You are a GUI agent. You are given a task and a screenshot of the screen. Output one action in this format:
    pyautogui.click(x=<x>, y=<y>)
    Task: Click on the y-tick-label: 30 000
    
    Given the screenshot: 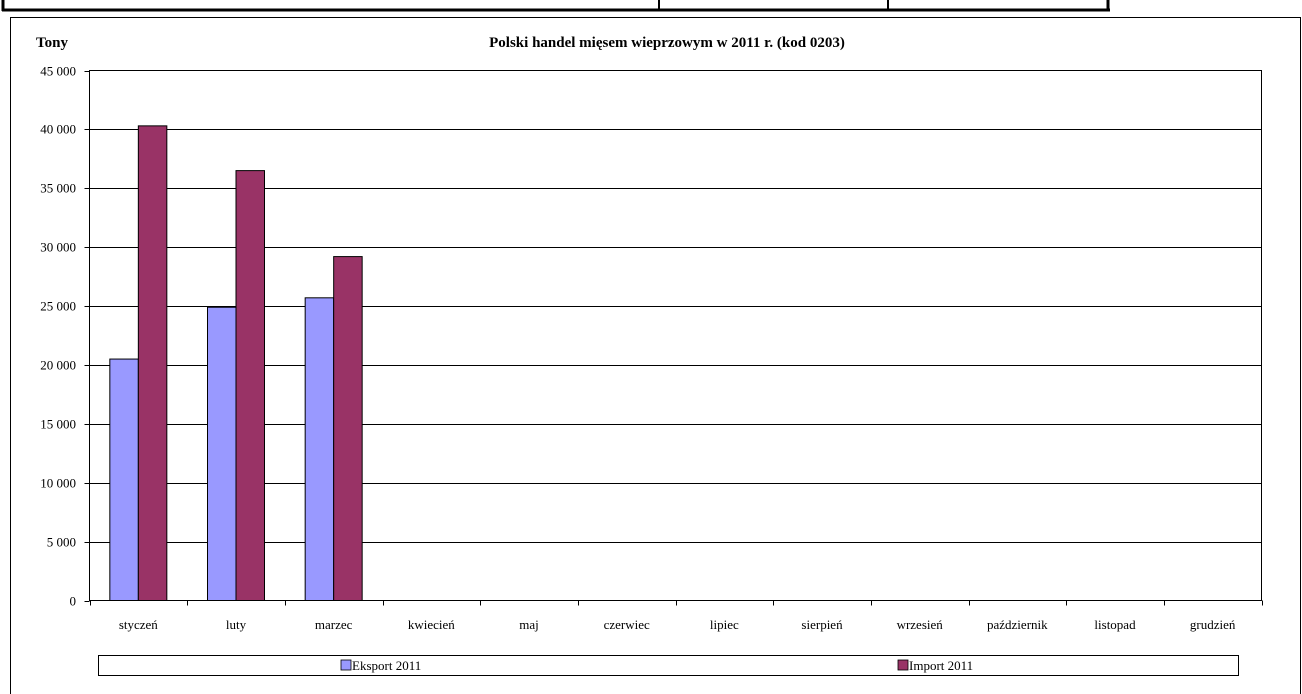 What is the action you would take?
    pyautogui.click(x=58, y=247)
    